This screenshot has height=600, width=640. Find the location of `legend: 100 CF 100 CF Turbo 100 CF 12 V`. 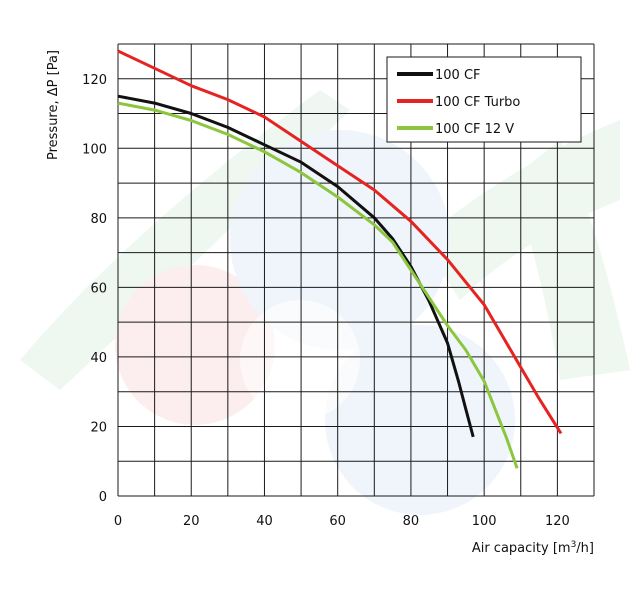

legend: 100 CF 100 CF Turbo 100 CF 12 V is located at coordinates (484, 99).